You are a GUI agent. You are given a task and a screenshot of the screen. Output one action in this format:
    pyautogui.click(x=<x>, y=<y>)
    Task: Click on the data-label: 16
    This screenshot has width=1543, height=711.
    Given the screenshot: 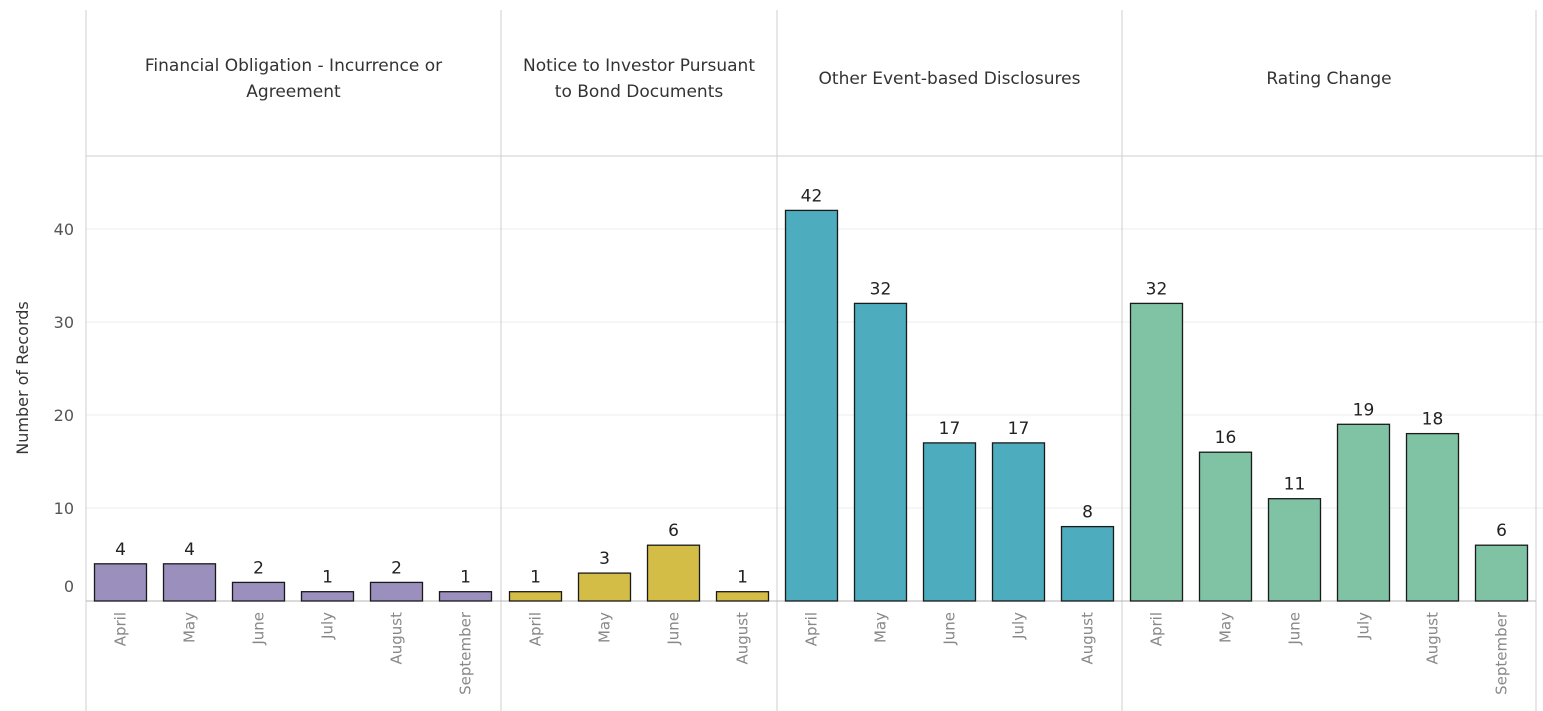 What is the action you would take?
    pyautogui.click(x=1226, y=438)
    